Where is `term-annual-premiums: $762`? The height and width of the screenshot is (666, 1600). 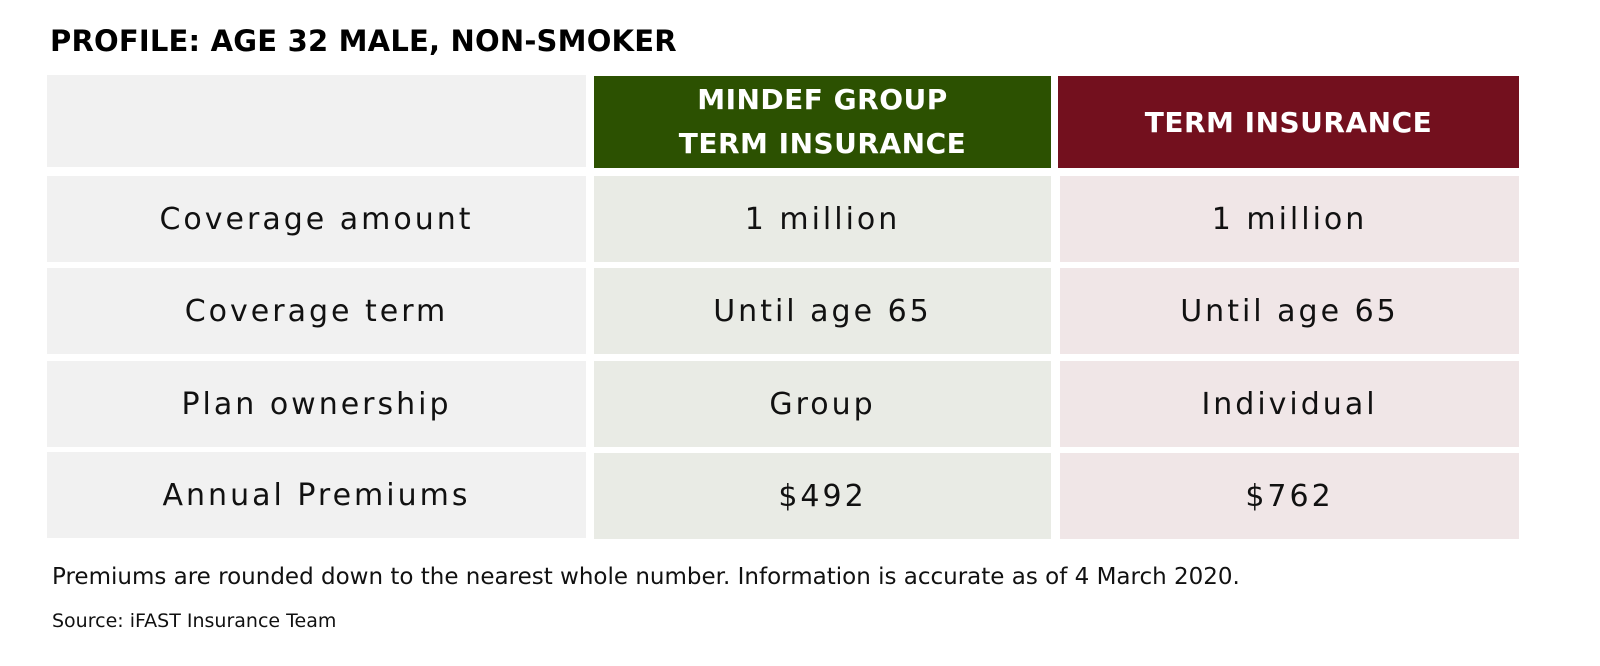
term-annual-premiums: $762 is located at coordinates (1289, 496).